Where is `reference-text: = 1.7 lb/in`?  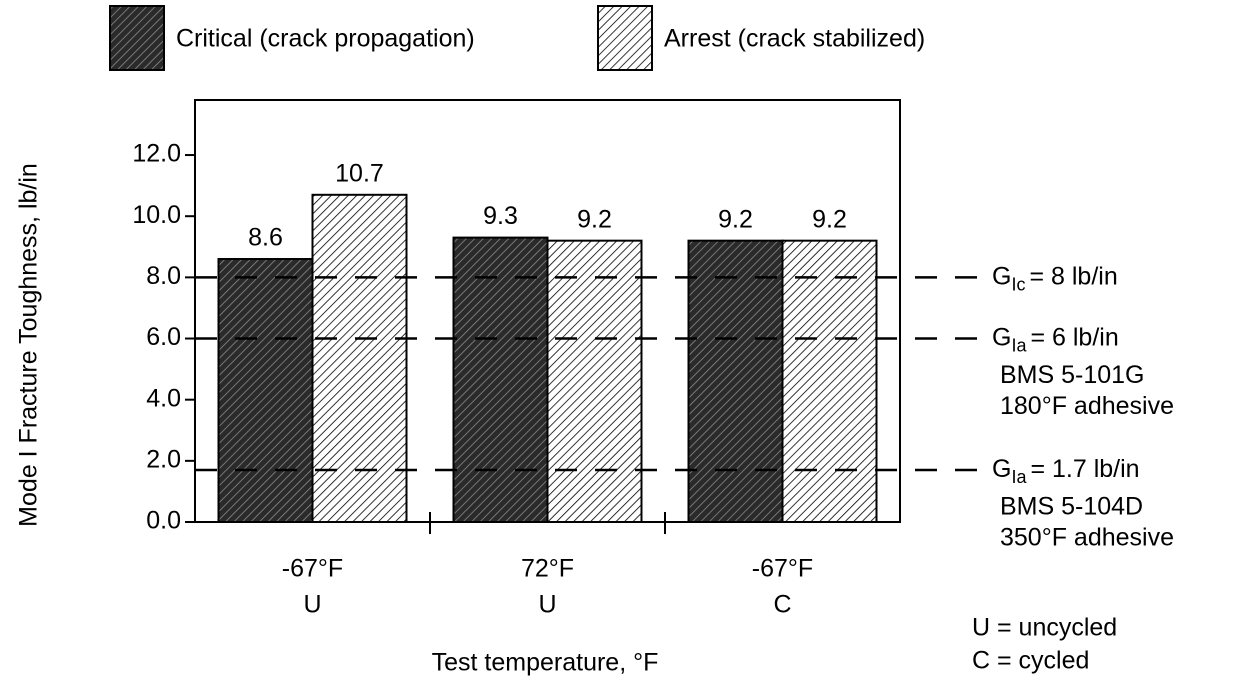
reference-text: = 1.7 lb/in is located at coordinates (1084, 469).